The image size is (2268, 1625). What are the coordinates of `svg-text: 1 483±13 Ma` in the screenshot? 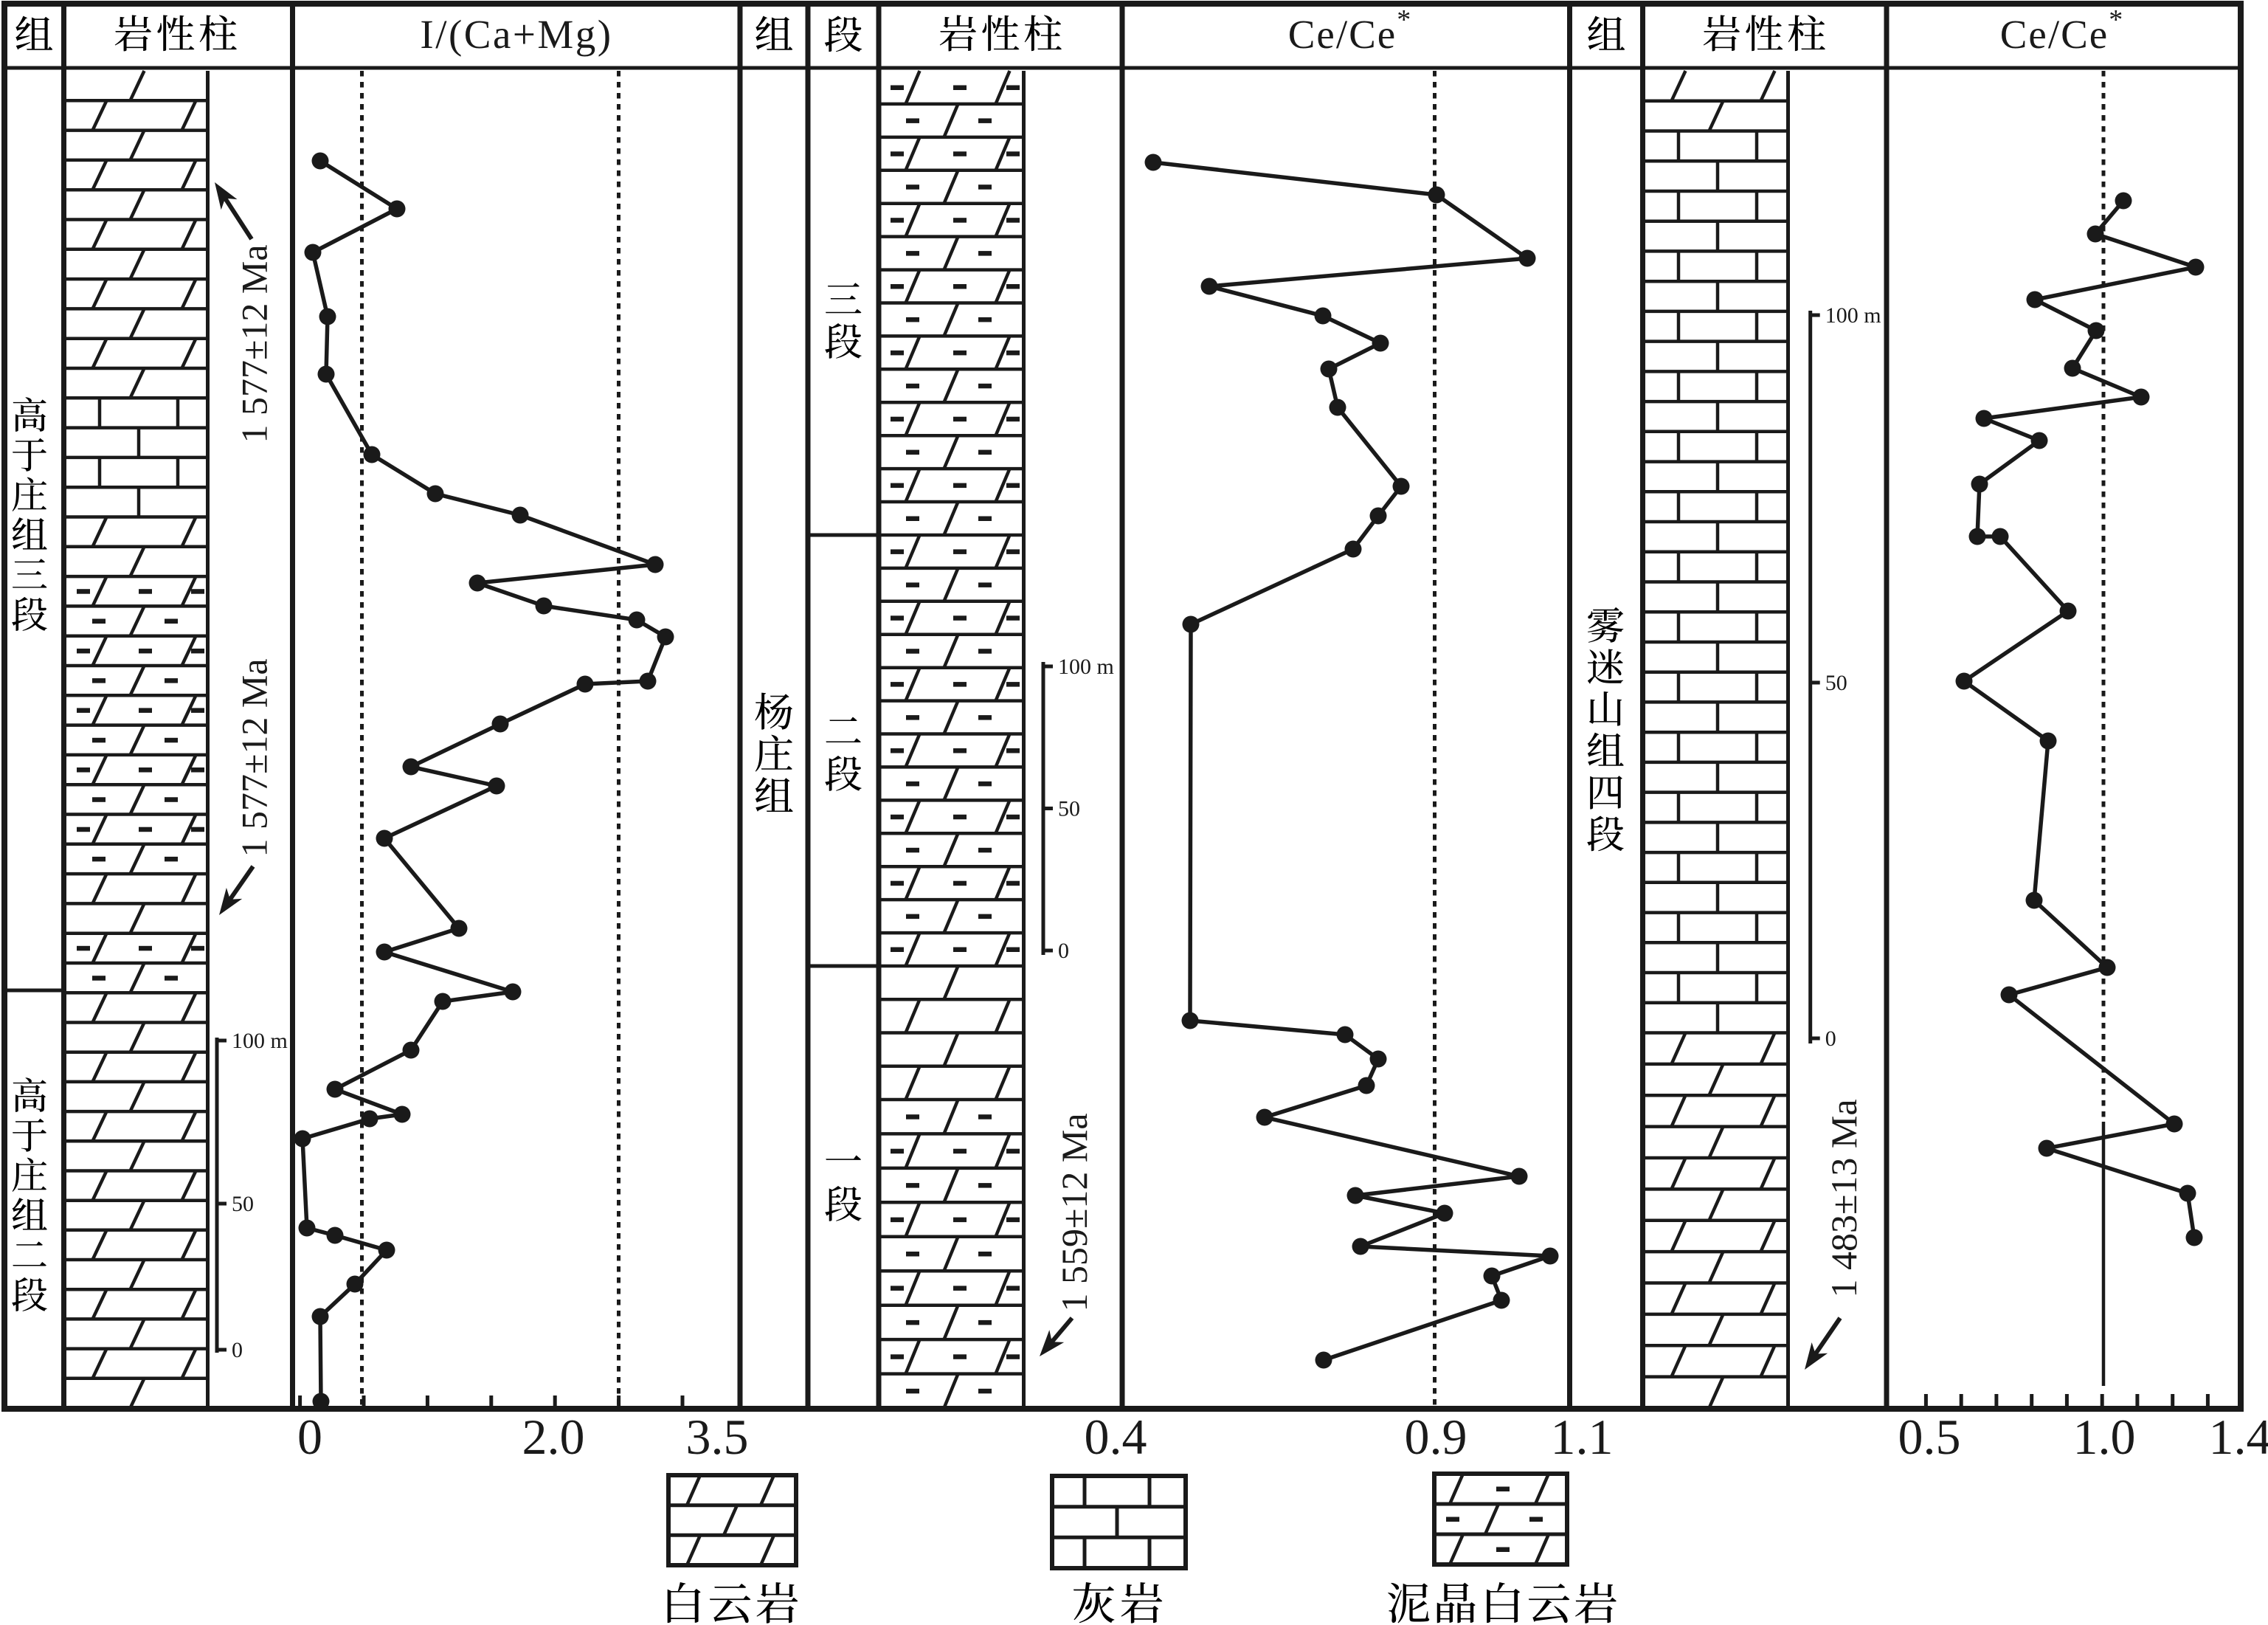 It's located at (1843, 1198).